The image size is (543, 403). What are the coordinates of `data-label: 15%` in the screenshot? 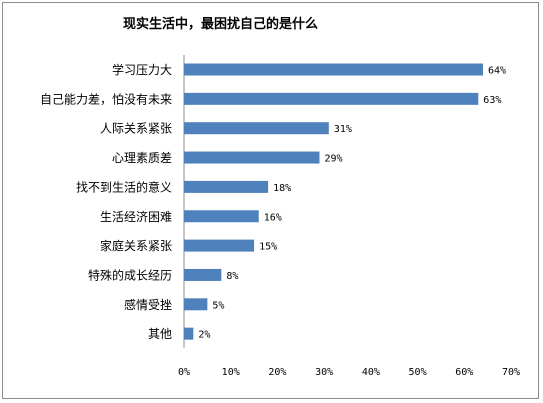 It's located at (268, 247).